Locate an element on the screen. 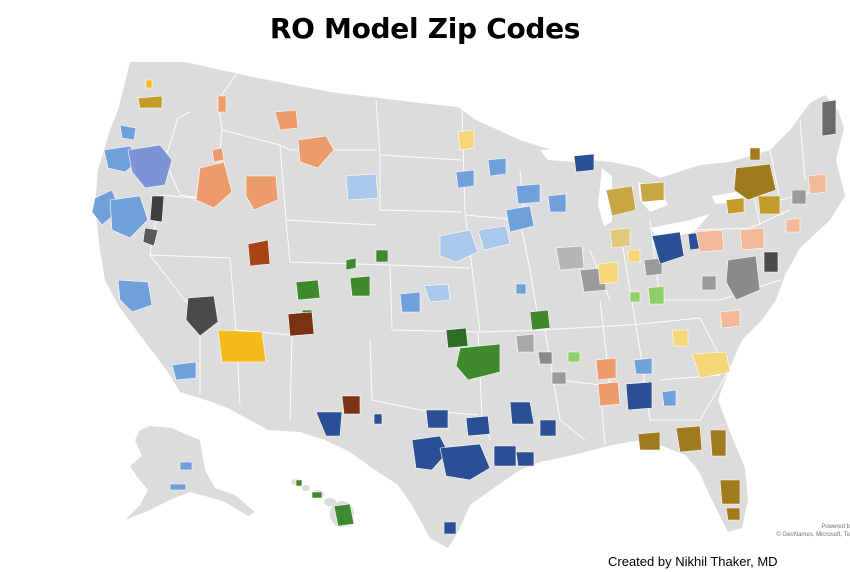 The image size is (850, 572). powered-by-text: Powered b is located at coordinates (835, 527).